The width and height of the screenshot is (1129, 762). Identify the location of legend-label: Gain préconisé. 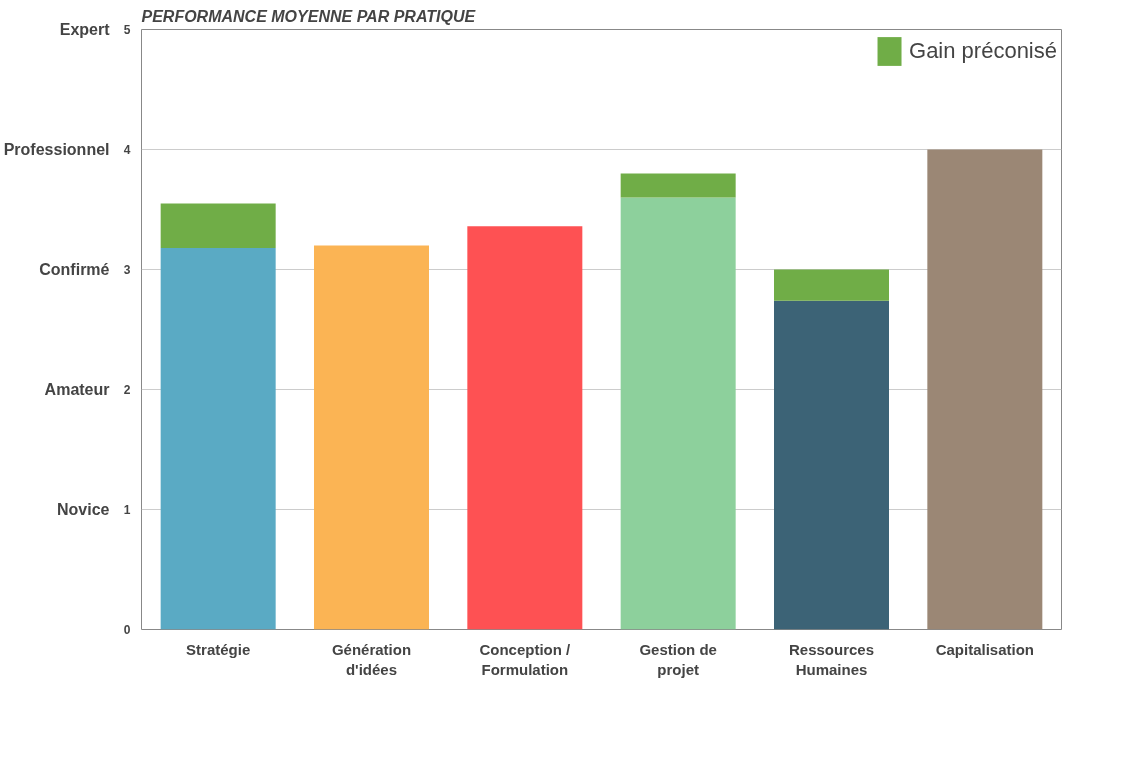
(983, 51).